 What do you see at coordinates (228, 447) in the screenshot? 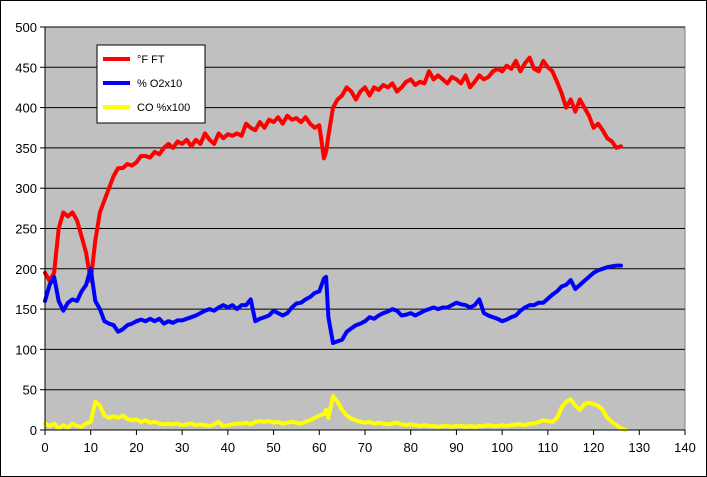
I see `x-tick-label-40: 40` at bounding box center [228, 447].